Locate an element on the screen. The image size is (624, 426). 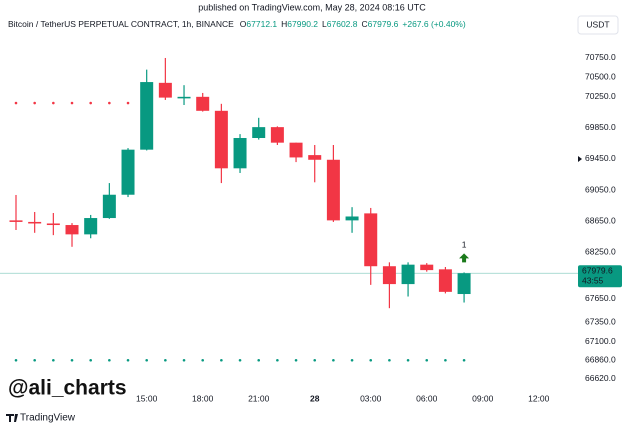
y-tick-label: 70250.0 is located at coordinates (600, 96).